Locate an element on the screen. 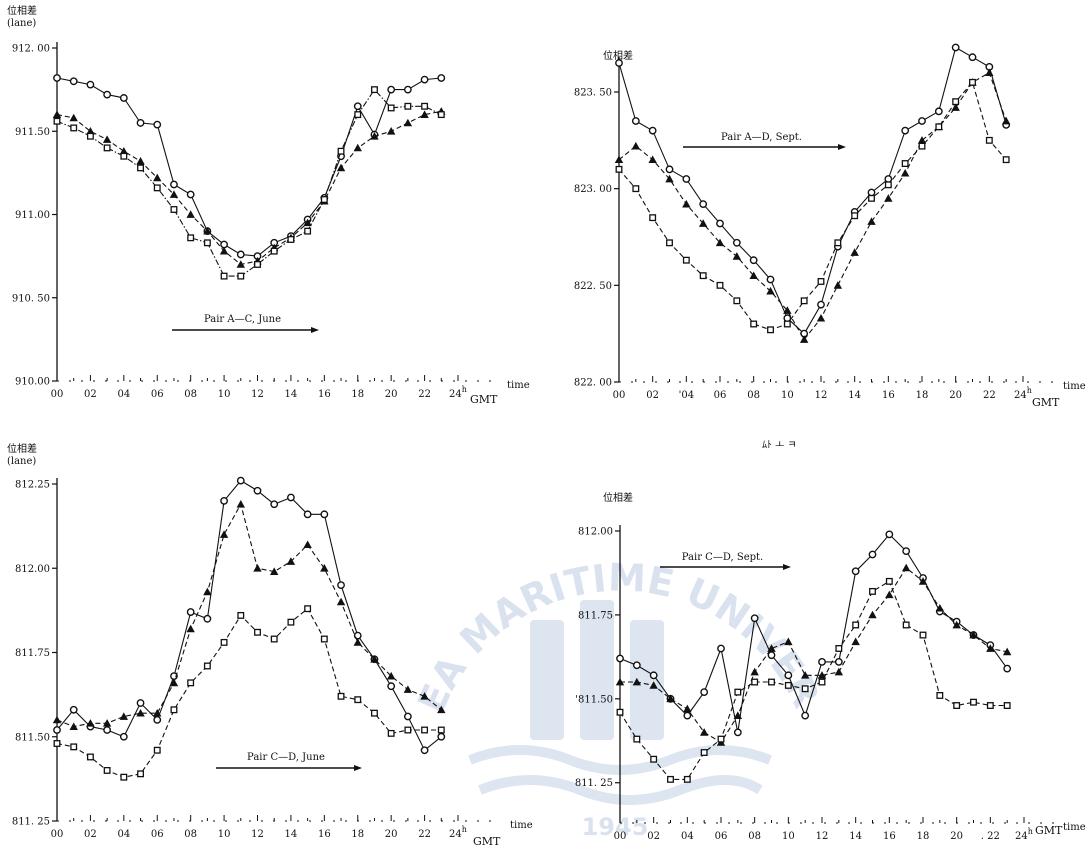 The image size is (1089, 853). x-axis-title: time is located at coordinates (1074, 827).